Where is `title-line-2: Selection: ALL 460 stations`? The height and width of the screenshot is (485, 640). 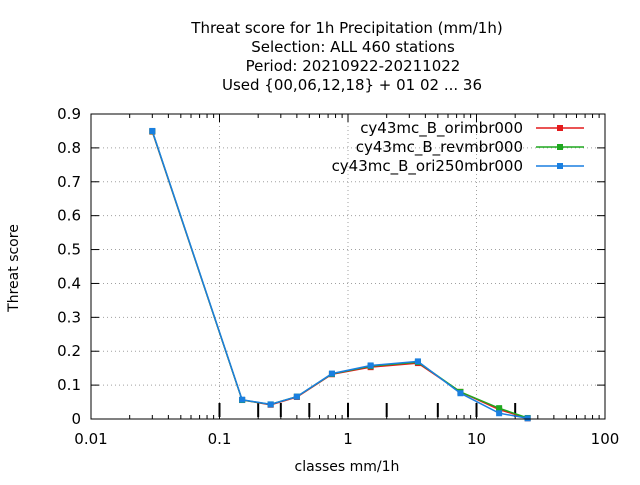
title-line-2: Selection: ALL 460 stations is located at coordinates (353, 47).